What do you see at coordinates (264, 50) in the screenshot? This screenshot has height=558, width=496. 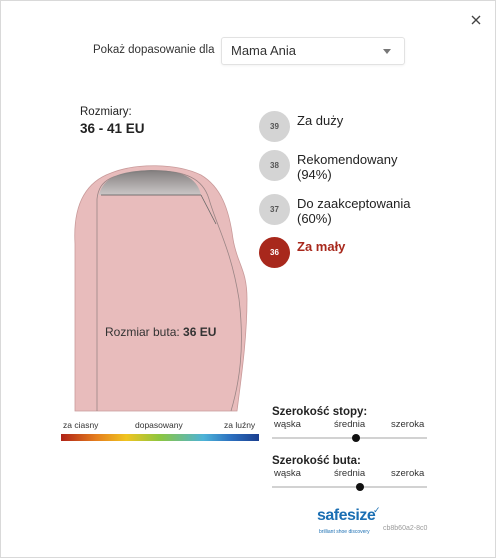 I see `profile-select-value: Mama Ania` at bounding box center [264, 50].